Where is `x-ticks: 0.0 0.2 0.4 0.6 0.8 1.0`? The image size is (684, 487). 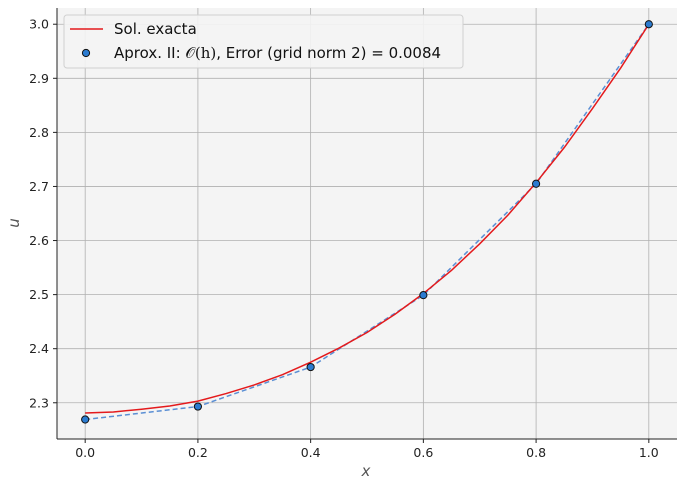
x-ticks: 0.0 0.2 0.4 0.6 0.8 1.0 is located at coordinates (367, 449).